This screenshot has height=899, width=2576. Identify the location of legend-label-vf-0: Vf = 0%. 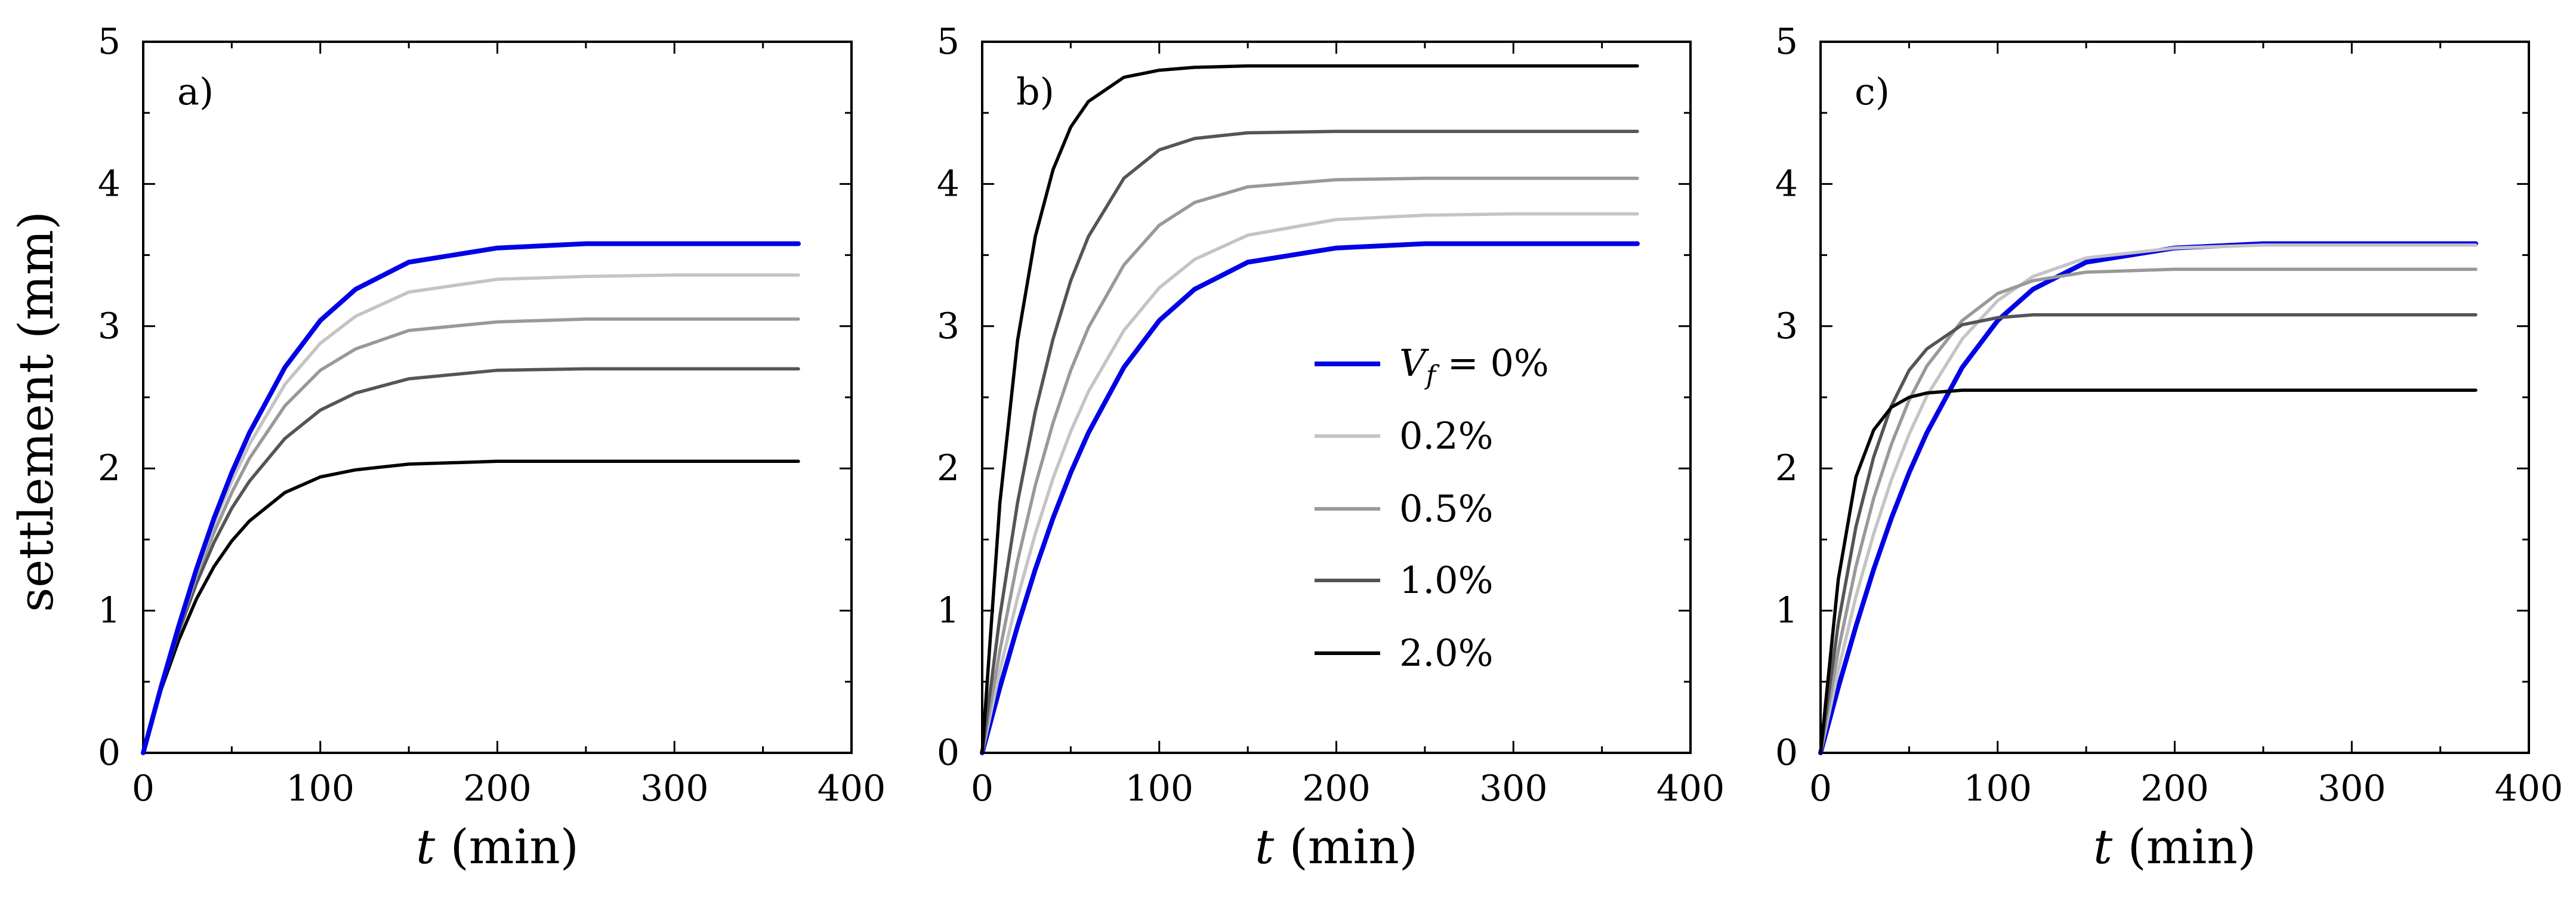
(1474, 366).